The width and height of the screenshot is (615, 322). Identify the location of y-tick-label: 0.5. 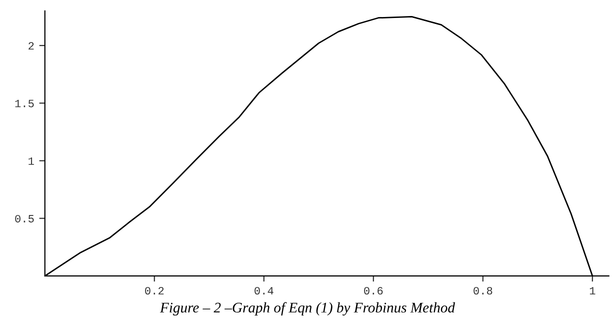
(24, 218).